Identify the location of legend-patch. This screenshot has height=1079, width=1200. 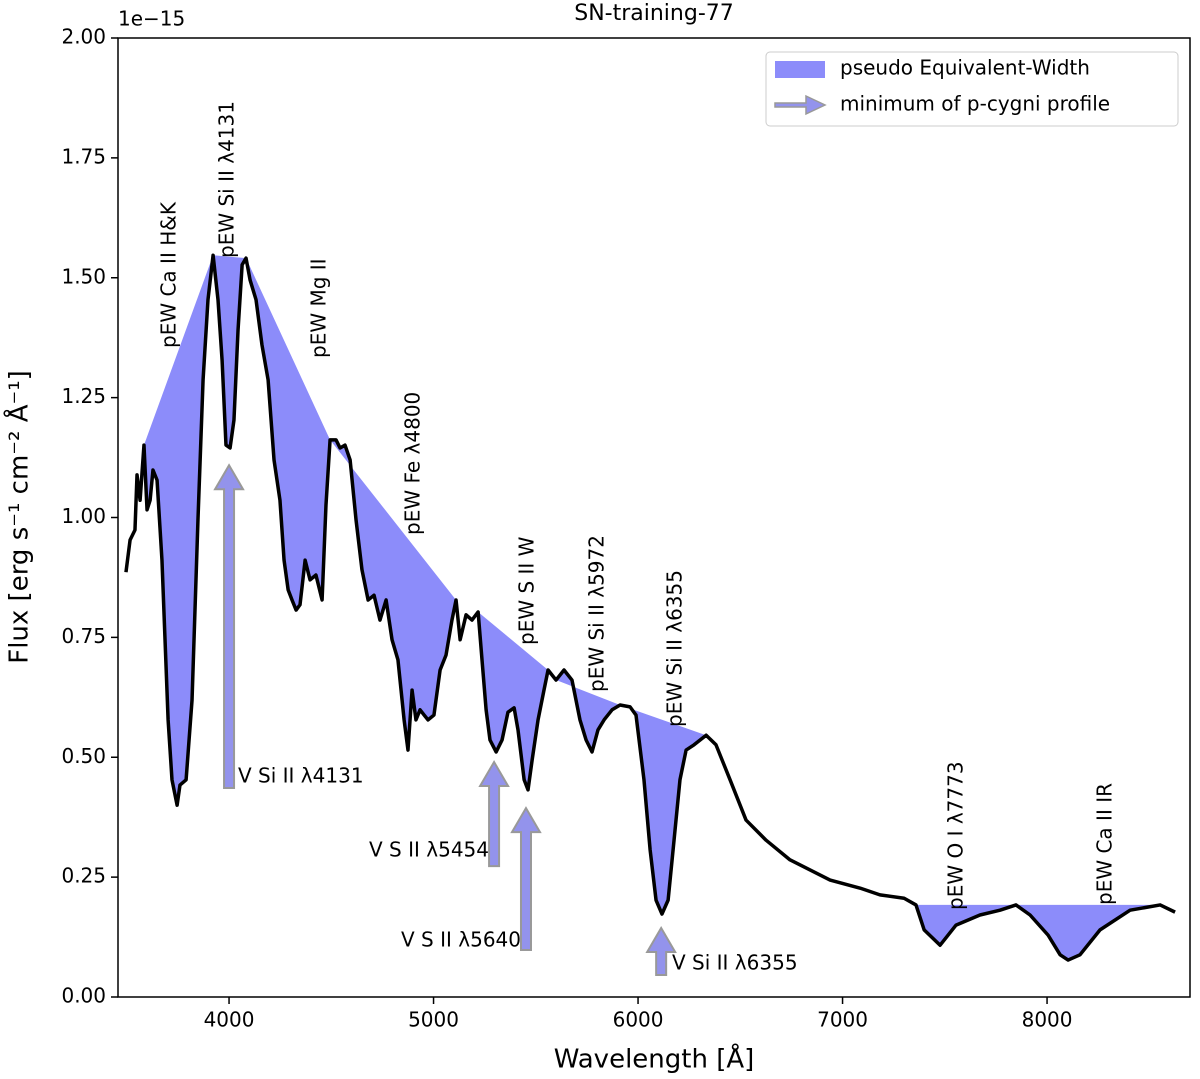
(800, 69).